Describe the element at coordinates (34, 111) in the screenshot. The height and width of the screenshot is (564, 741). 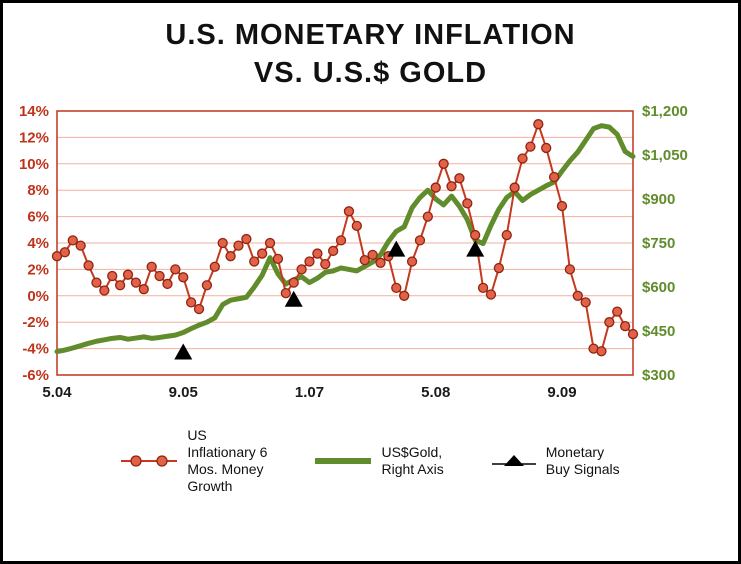
I see `svg-text: 14%` at that location.